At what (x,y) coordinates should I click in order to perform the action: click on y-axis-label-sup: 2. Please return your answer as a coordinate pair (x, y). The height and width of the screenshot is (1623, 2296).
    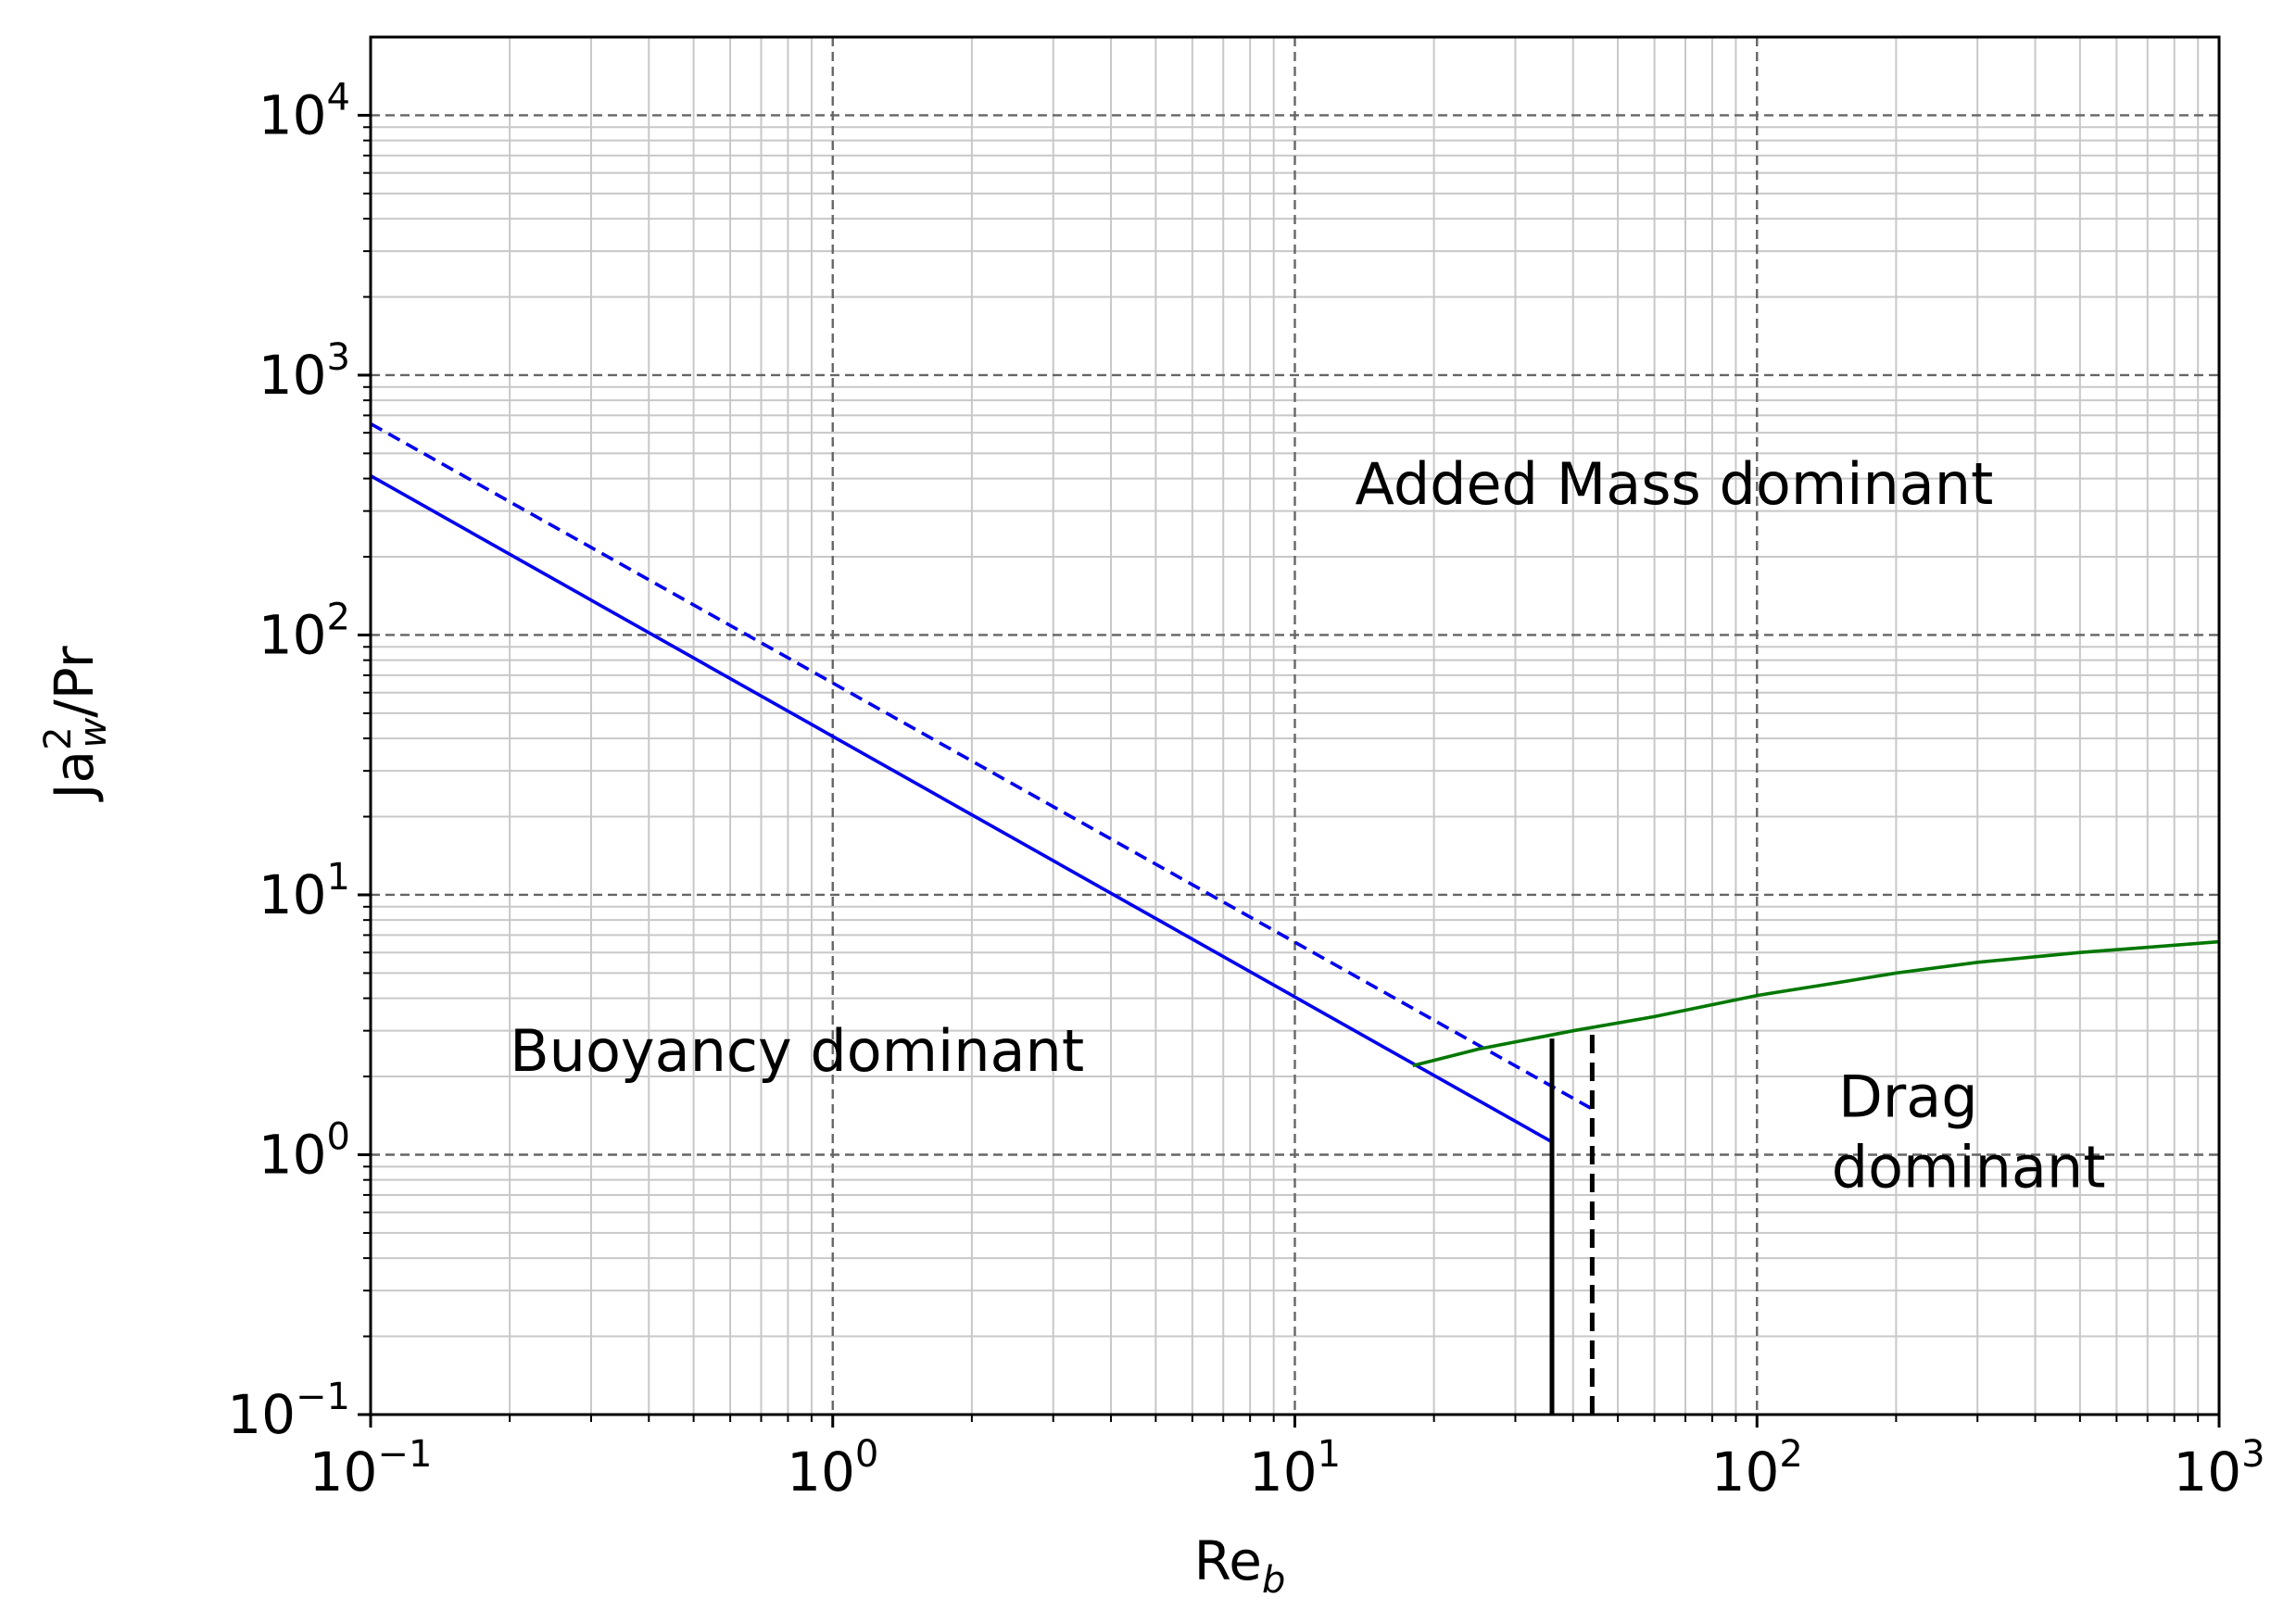
    Looking at the image, I should click on (59, 737).